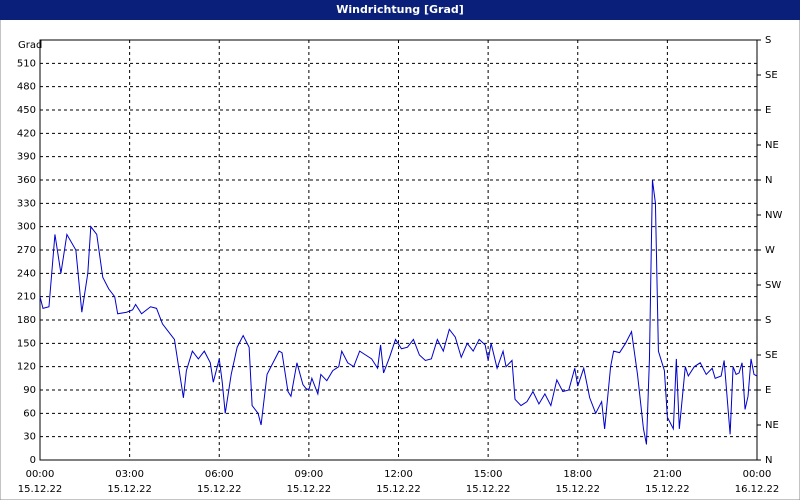 The width and height of the screenshot is (800, 500). What do you see at coordinates (577, 474) in the screenshot?
I see `x-tick-label: 18:00` at bounding box center [577, 474].